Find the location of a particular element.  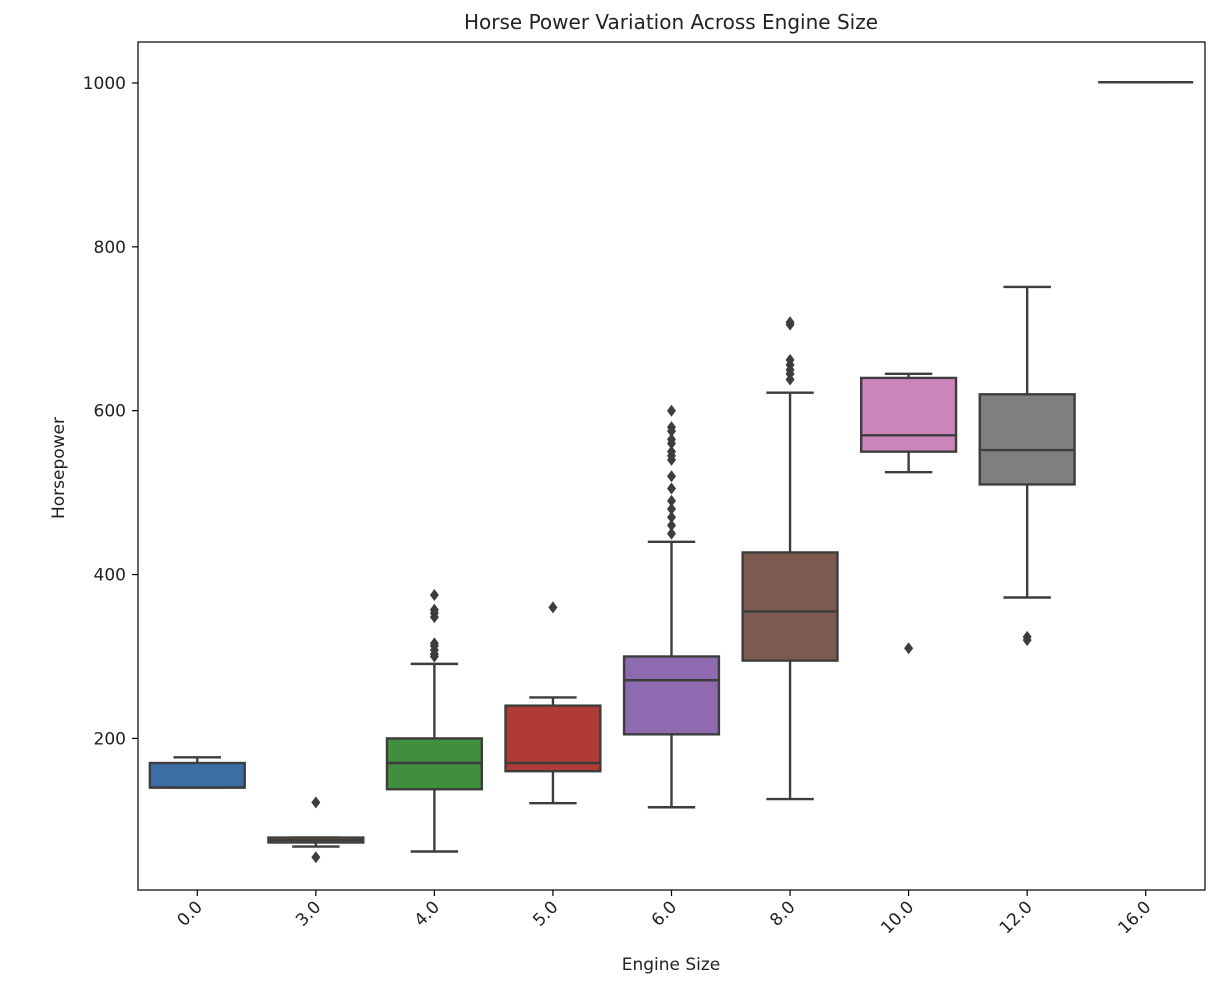

y-axis-label: Horsepower is located at coordinates (59, 468).